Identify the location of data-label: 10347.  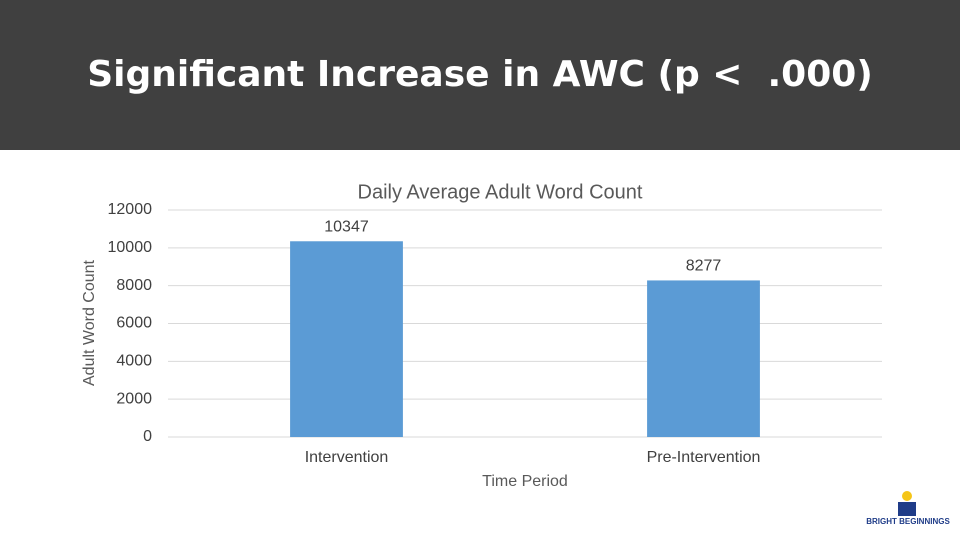
(346, 226).